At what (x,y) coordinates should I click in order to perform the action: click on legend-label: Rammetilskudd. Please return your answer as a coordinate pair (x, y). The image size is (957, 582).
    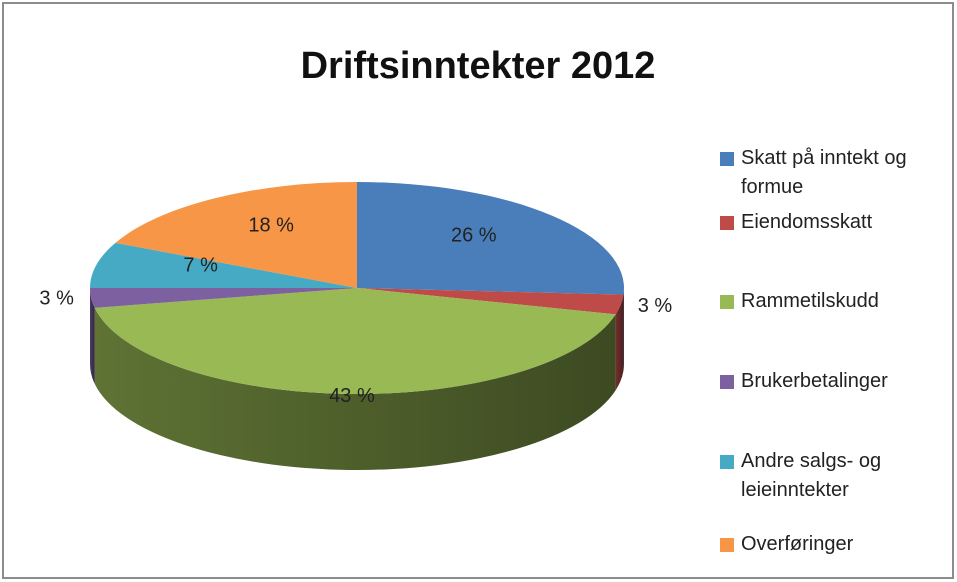
    Looking at the image, I should click on (810, 301).